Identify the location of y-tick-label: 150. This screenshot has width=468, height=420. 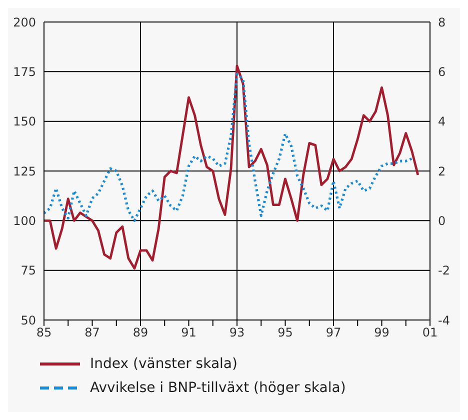
(24, 121).